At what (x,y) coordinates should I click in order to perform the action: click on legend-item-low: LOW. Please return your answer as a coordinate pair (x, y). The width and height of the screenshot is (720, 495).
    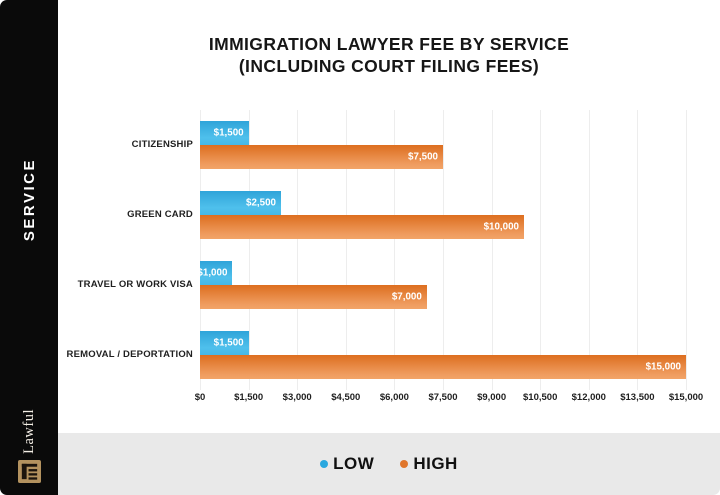
    Looking at the image, I should click on (347, 464).